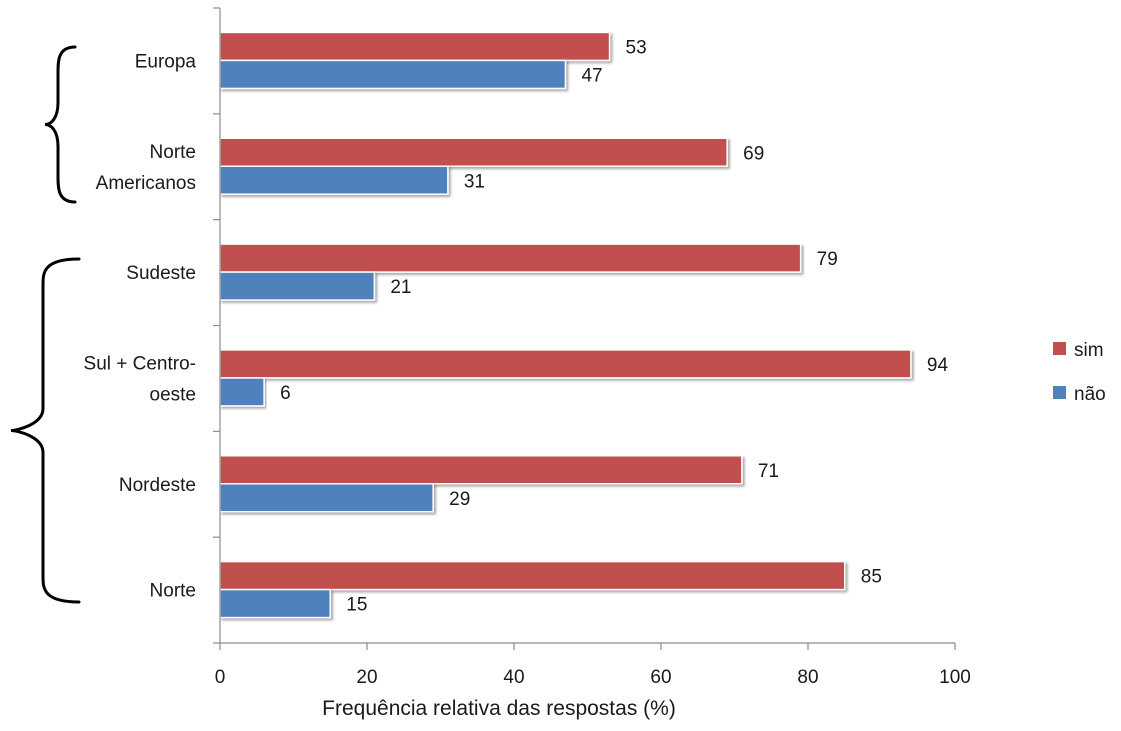 The height and width of the screenshot is (731, 1121). What do you see at coordinates (220, 677) in the screenshot?
I see `x-tick-label-0: 0` at bounding box center [220, 677].